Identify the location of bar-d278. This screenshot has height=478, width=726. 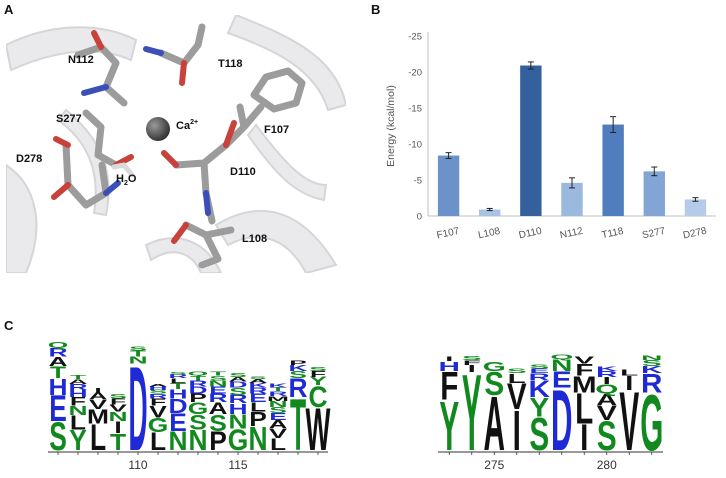
(695, 207).